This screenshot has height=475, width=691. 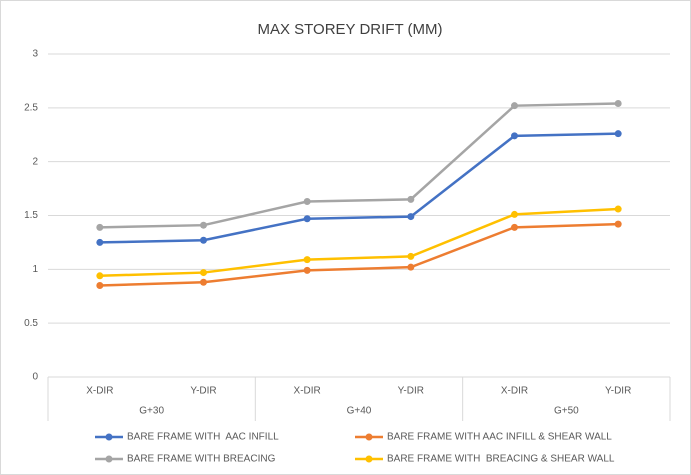 I want to click on legend-label: BARE FRAME WITH AAC INFILL & SHEAR WALL, so click(x=499, y=437).